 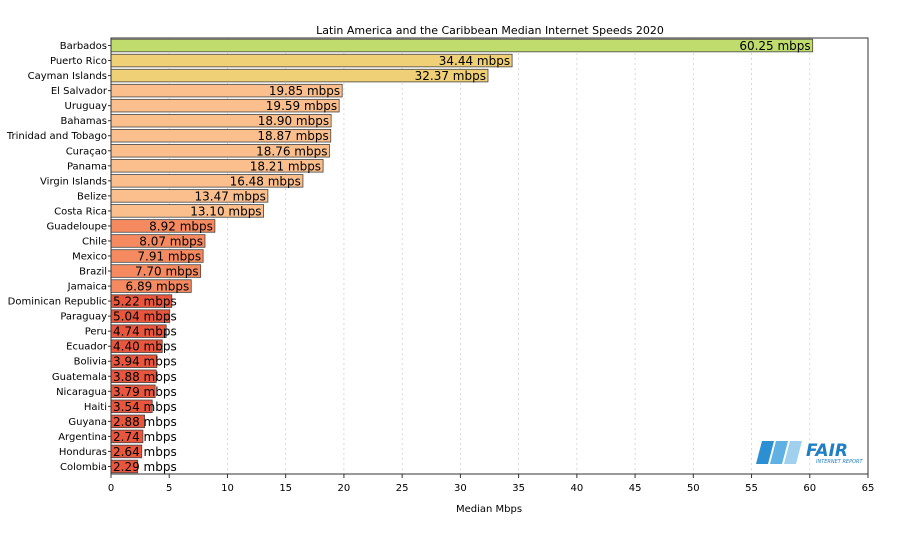 What do you see at coordinates (95, 407) in the screenshot?
I see `y-category-label: Haiti` at bounding box center [95, 407].